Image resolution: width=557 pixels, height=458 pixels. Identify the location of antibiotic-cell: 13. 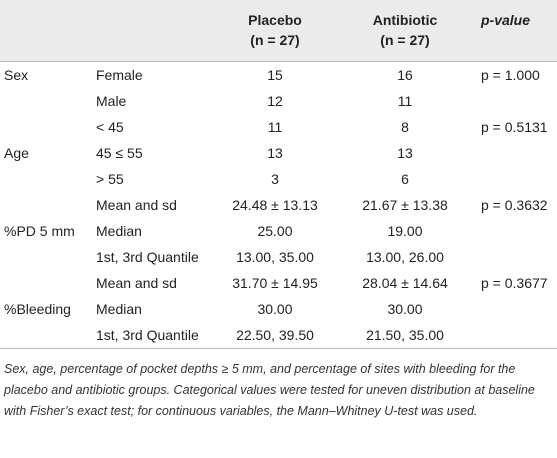
(405, 153).